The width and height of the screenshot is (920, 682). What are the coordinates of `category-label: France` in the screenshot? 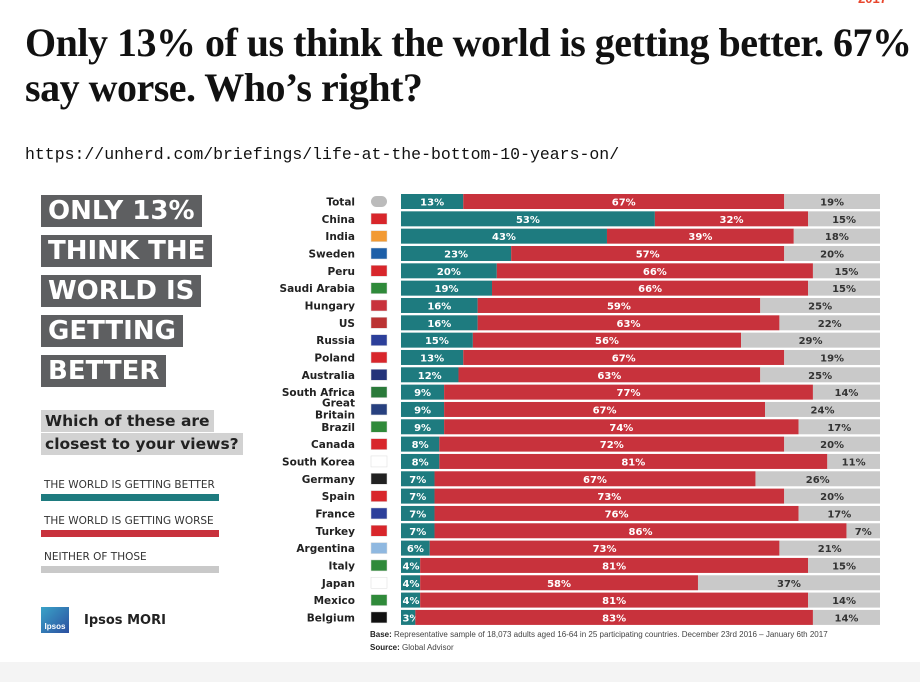 It's located at (335, 514).